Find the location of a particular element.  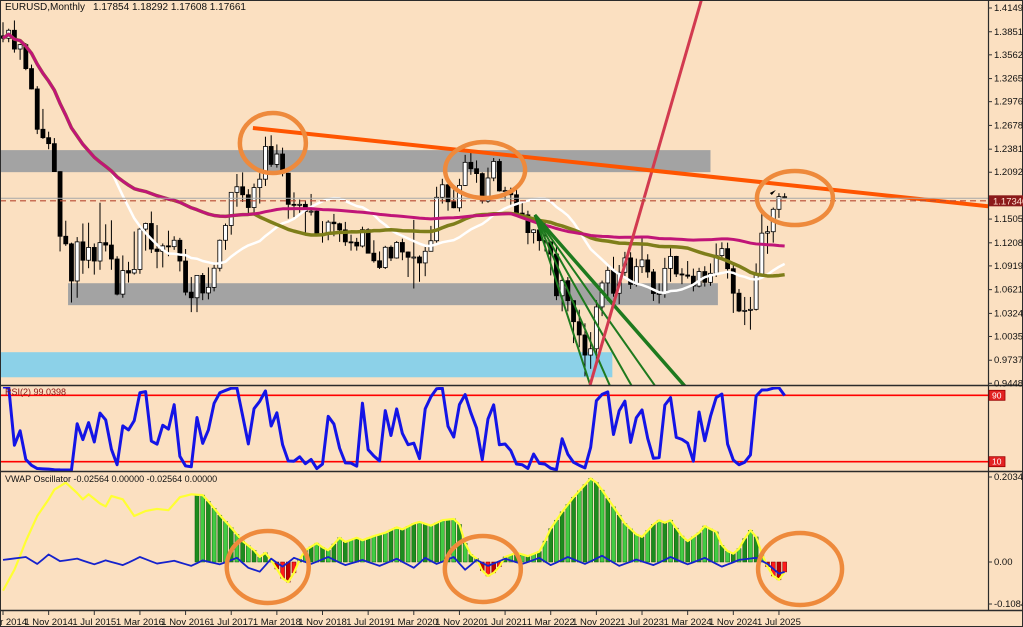

time-axis-label: 1 Nov 2016 is located at coordinates (185, 622).